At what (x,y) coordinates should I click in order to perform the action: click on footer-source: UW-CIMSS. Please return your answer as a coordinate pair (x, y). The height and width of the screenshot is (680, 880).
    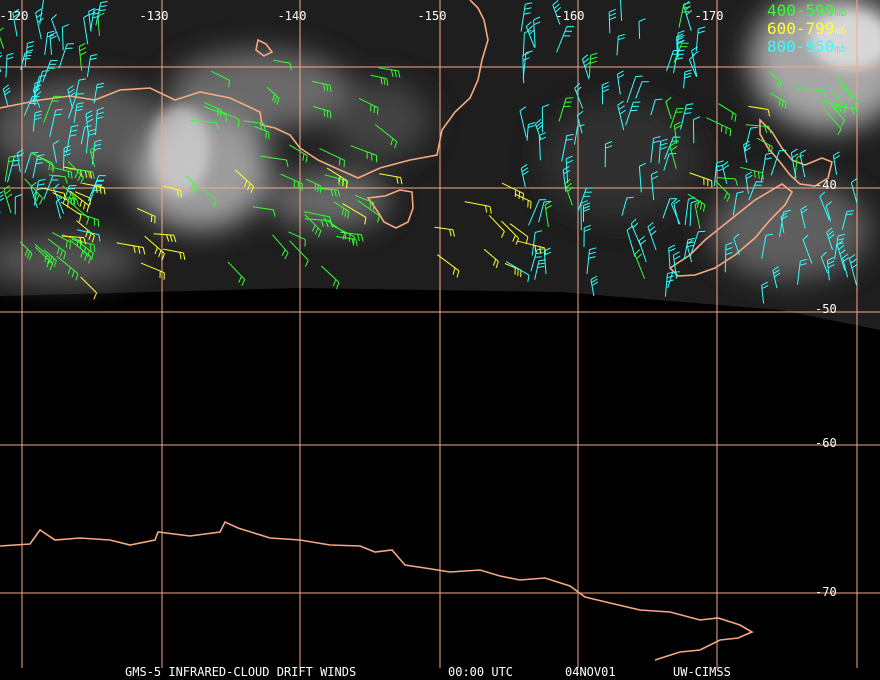
    Looking at the image, I should click on (702, 672).